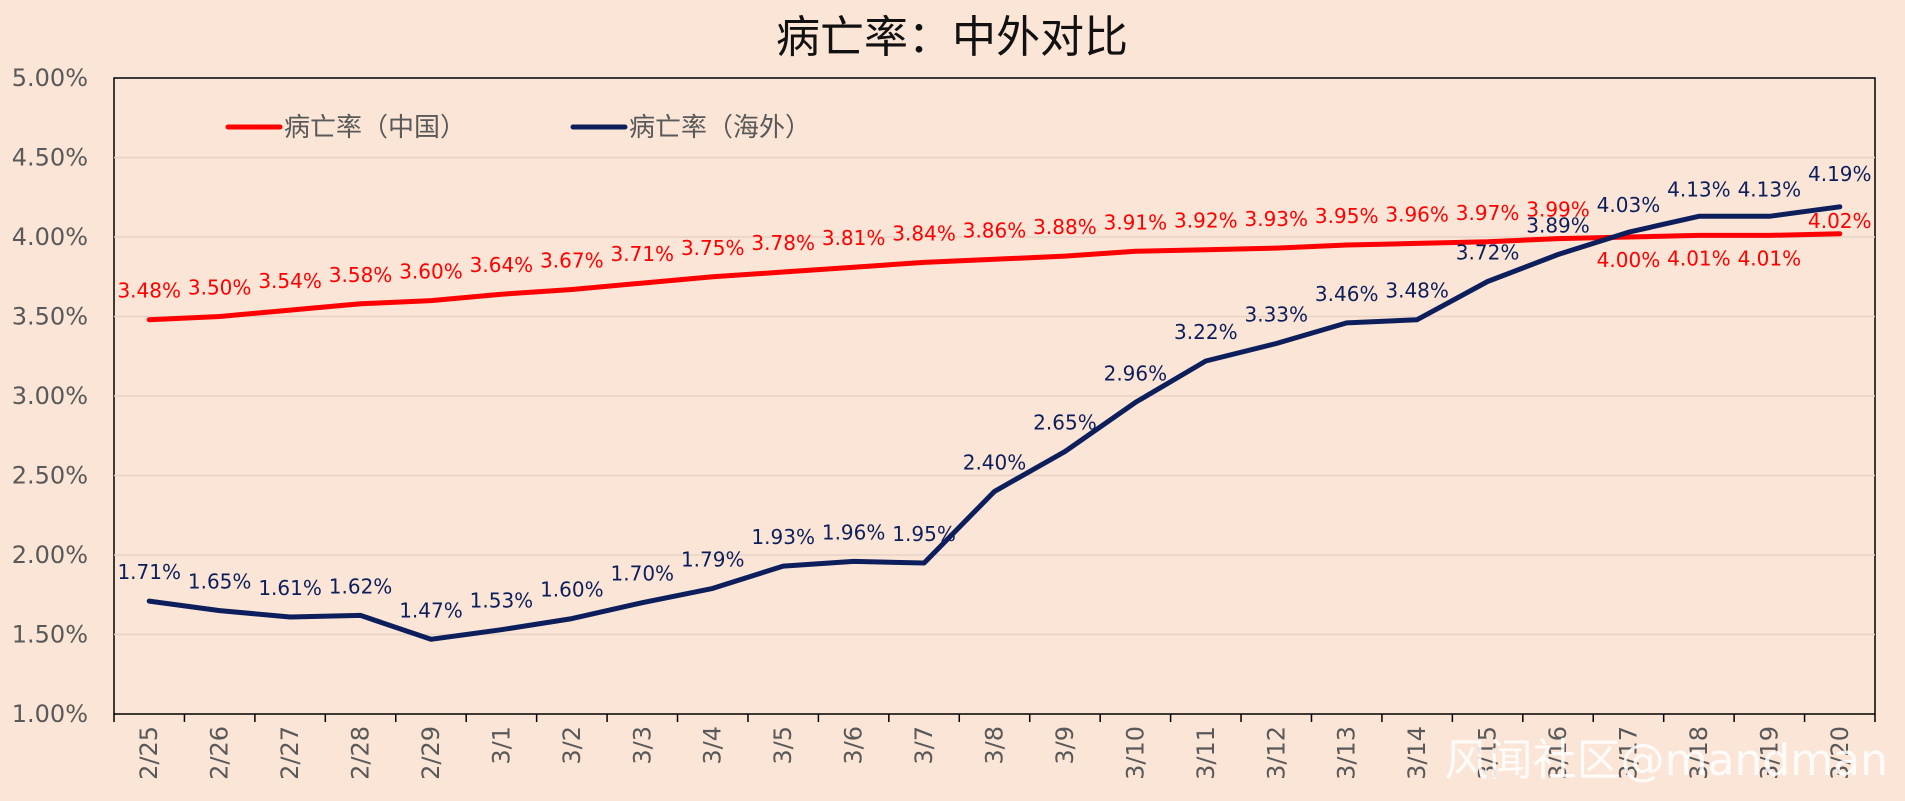 The image size is (1905, 801). I want to click on data-label-china: 4.00%, so click(1629, 260).